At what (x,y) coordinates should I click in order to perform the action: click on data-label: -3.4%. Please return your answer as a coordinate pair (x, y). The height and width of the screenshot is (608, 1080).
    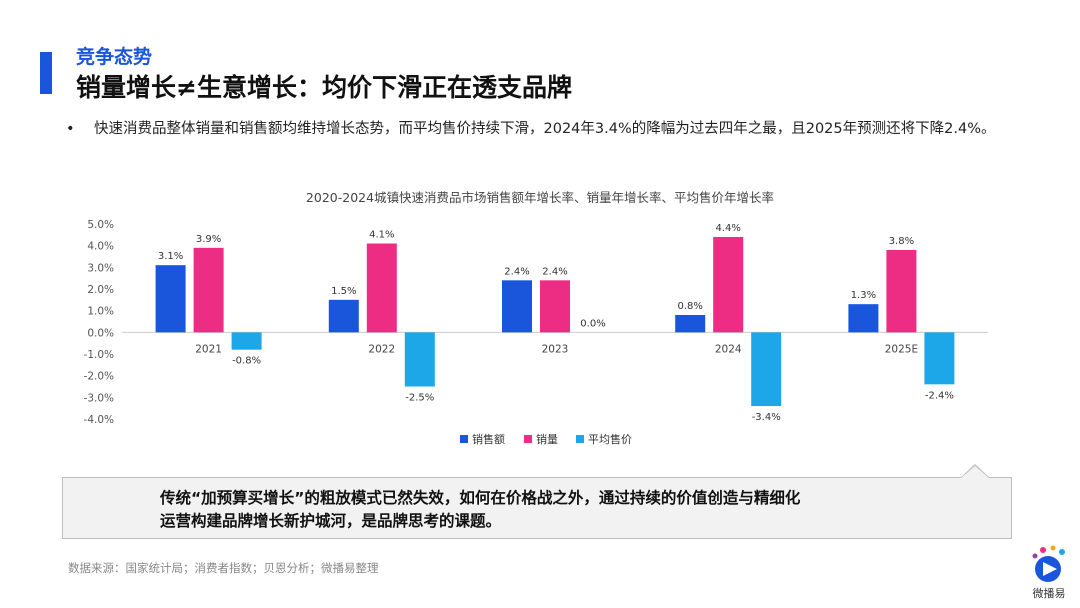
    Looking at the image, I should click on (766, 417).